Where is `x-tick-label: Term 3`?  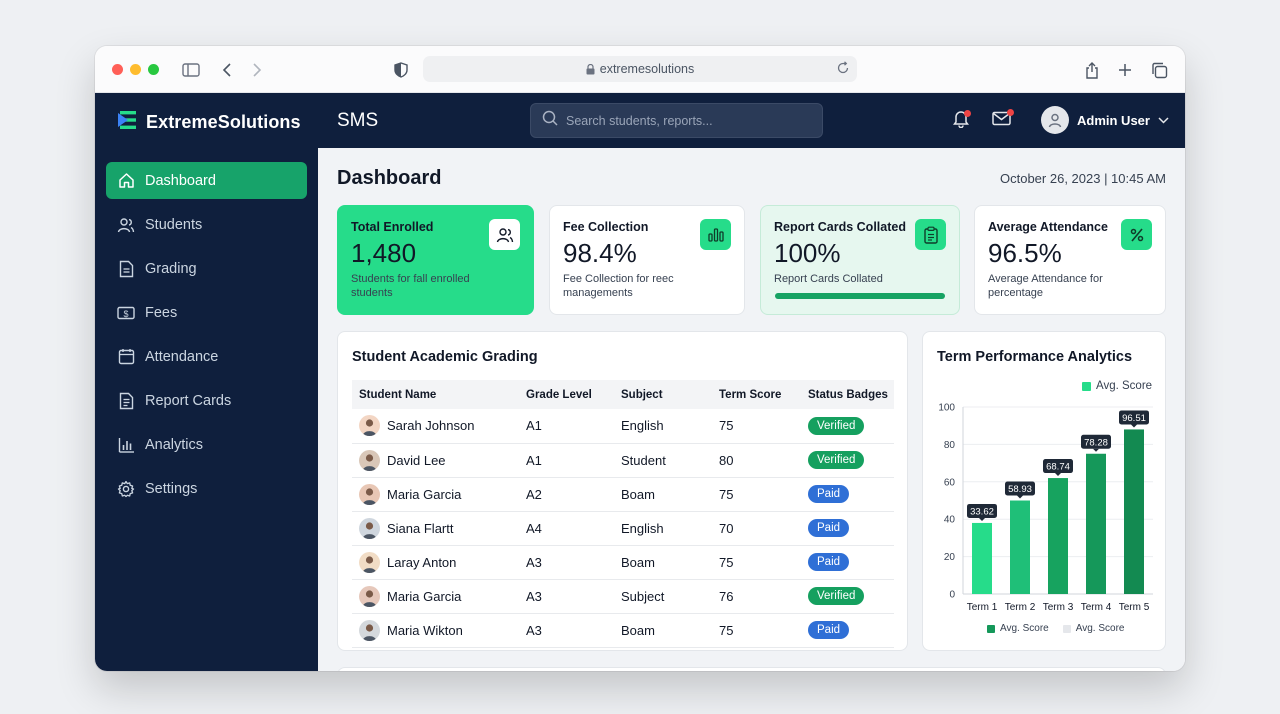 x-tick-label: Term 3 is located at coordinates (1058, 607).